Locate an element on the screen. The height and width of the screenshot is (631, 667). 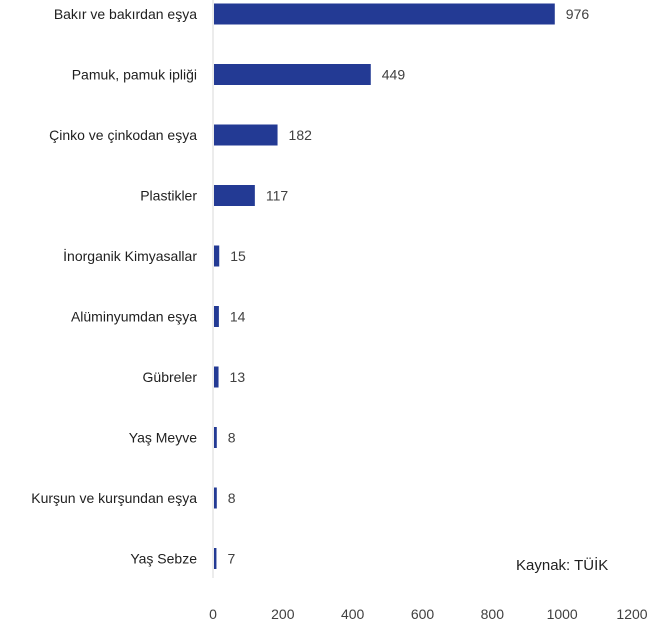
category-label: İnorganik Kimyasallar is located at coordinates (130, 255).